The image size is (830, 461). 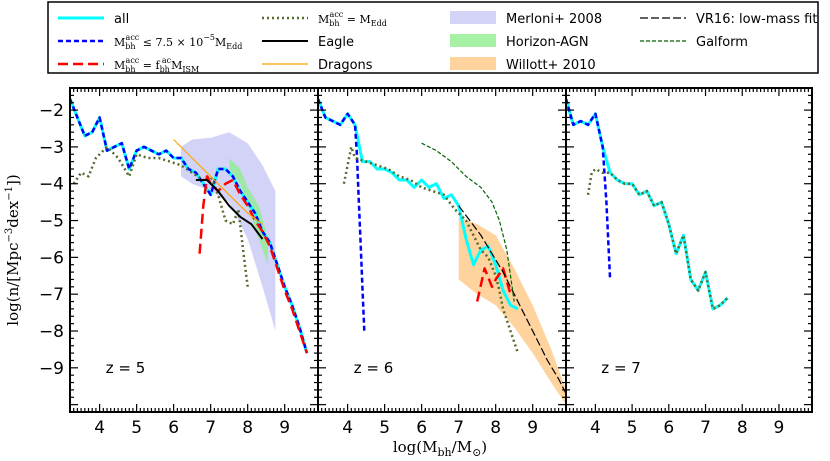 What do you see at coordinates (51, 222) in the screenshot?
I see `y-tick-label: −5` at bounding box center [51, 222].